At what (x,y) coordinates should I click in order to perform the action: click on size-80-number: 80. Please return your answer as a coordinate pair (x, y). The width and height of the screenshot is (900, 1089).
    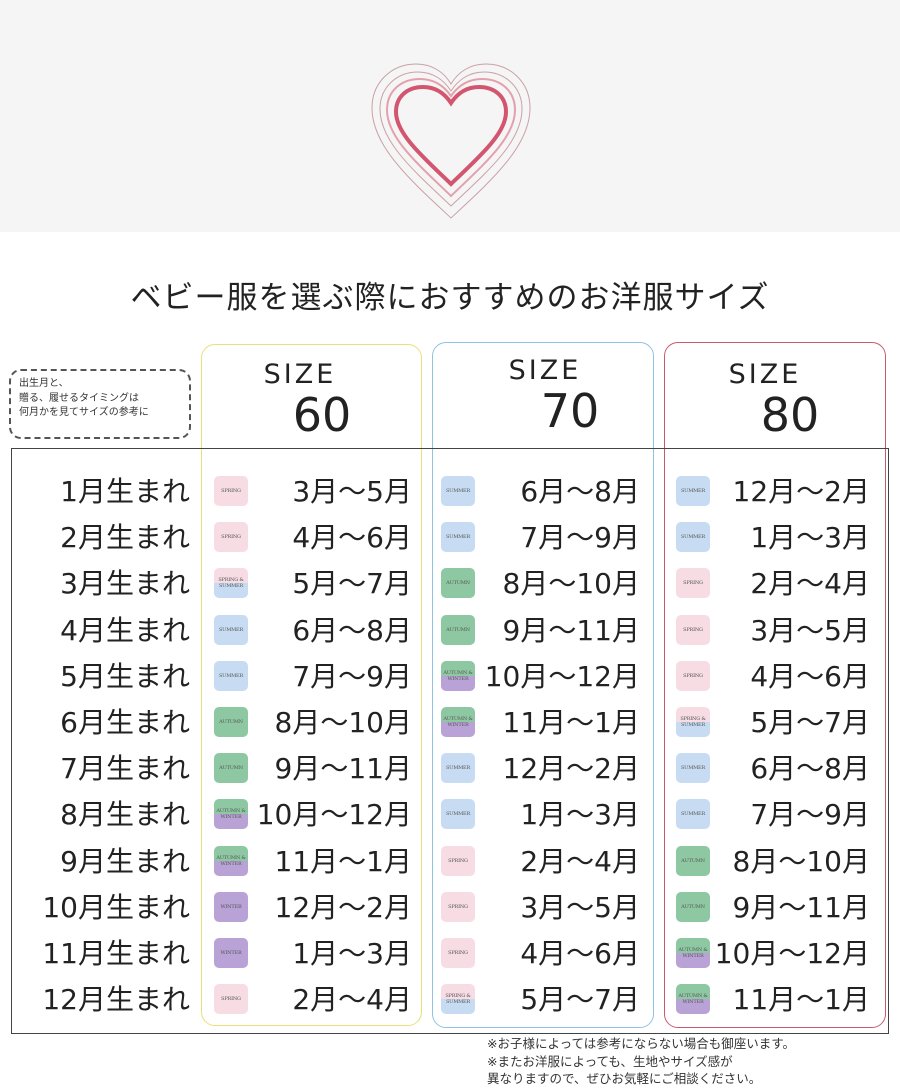
    Looking at the image, I should click on (790, 415).